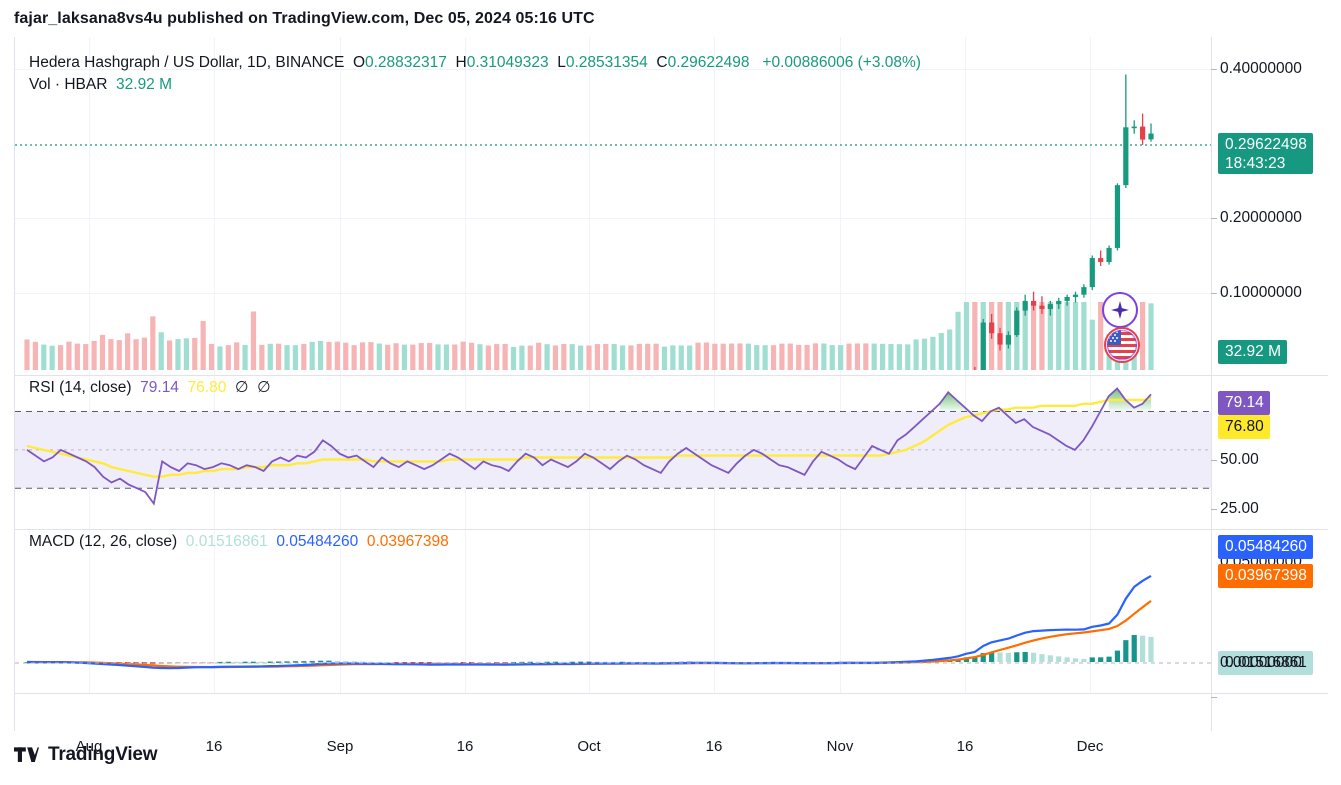  Describe the element at coordinates (1244, 427) in the screenshot. I see `rsi-ma-badge: 76.80` at that location.